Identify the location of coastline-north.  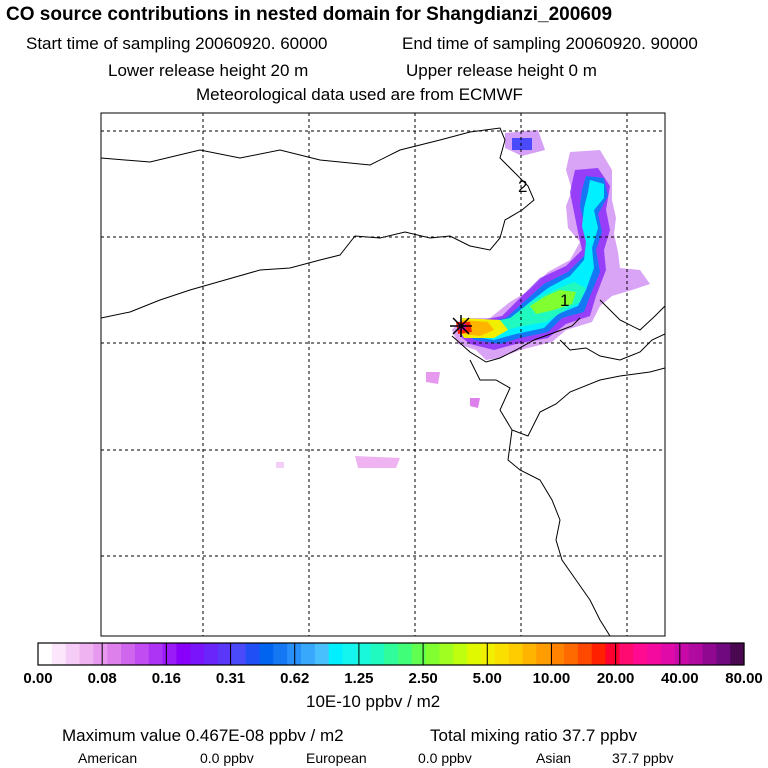
(318, 223).